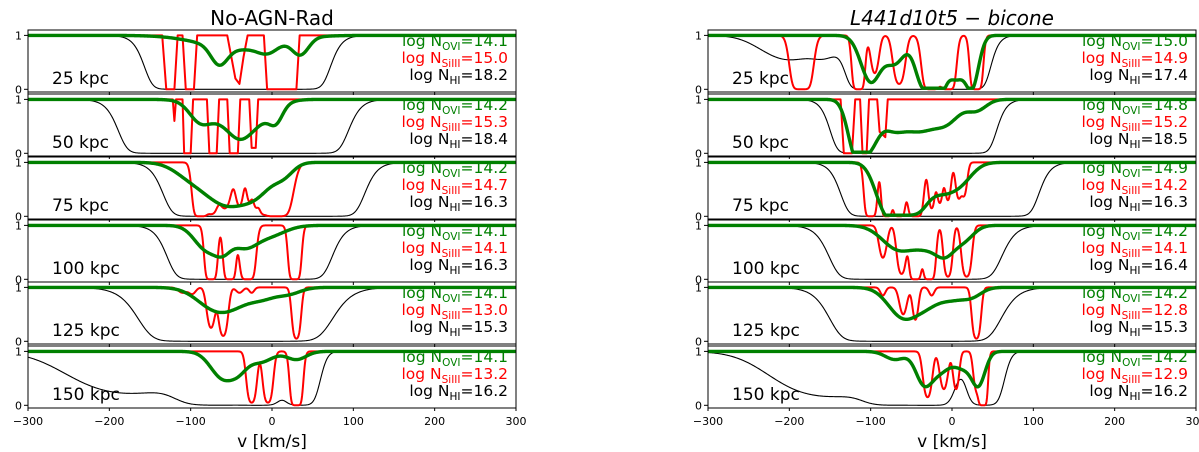 This screenshot has height=452, width=1199. What do you see at coordinates (1138, 140) in the screenshot?
I see `column-density-hi: log NHI=18.5` at bounding box center [1138, 140].